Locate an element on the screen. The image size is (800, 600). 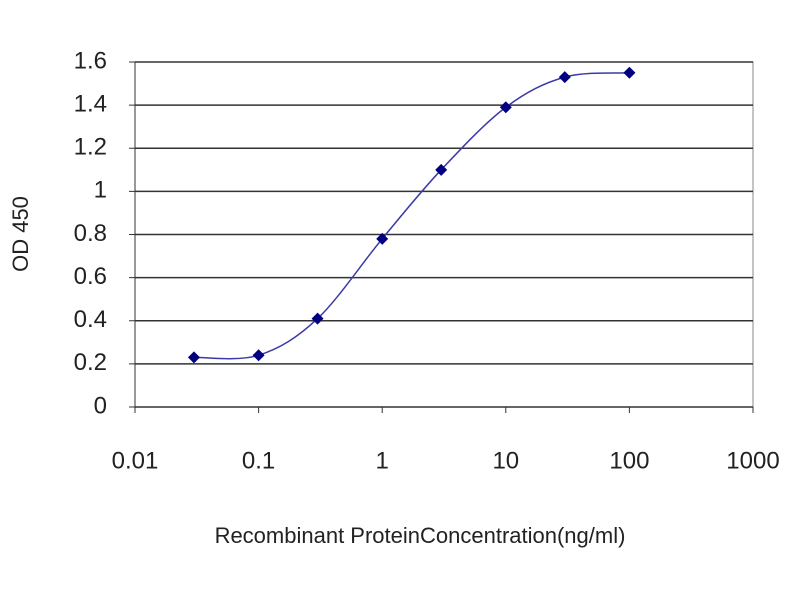
x-tick-label: 1 is located at coordinates (382, 460).